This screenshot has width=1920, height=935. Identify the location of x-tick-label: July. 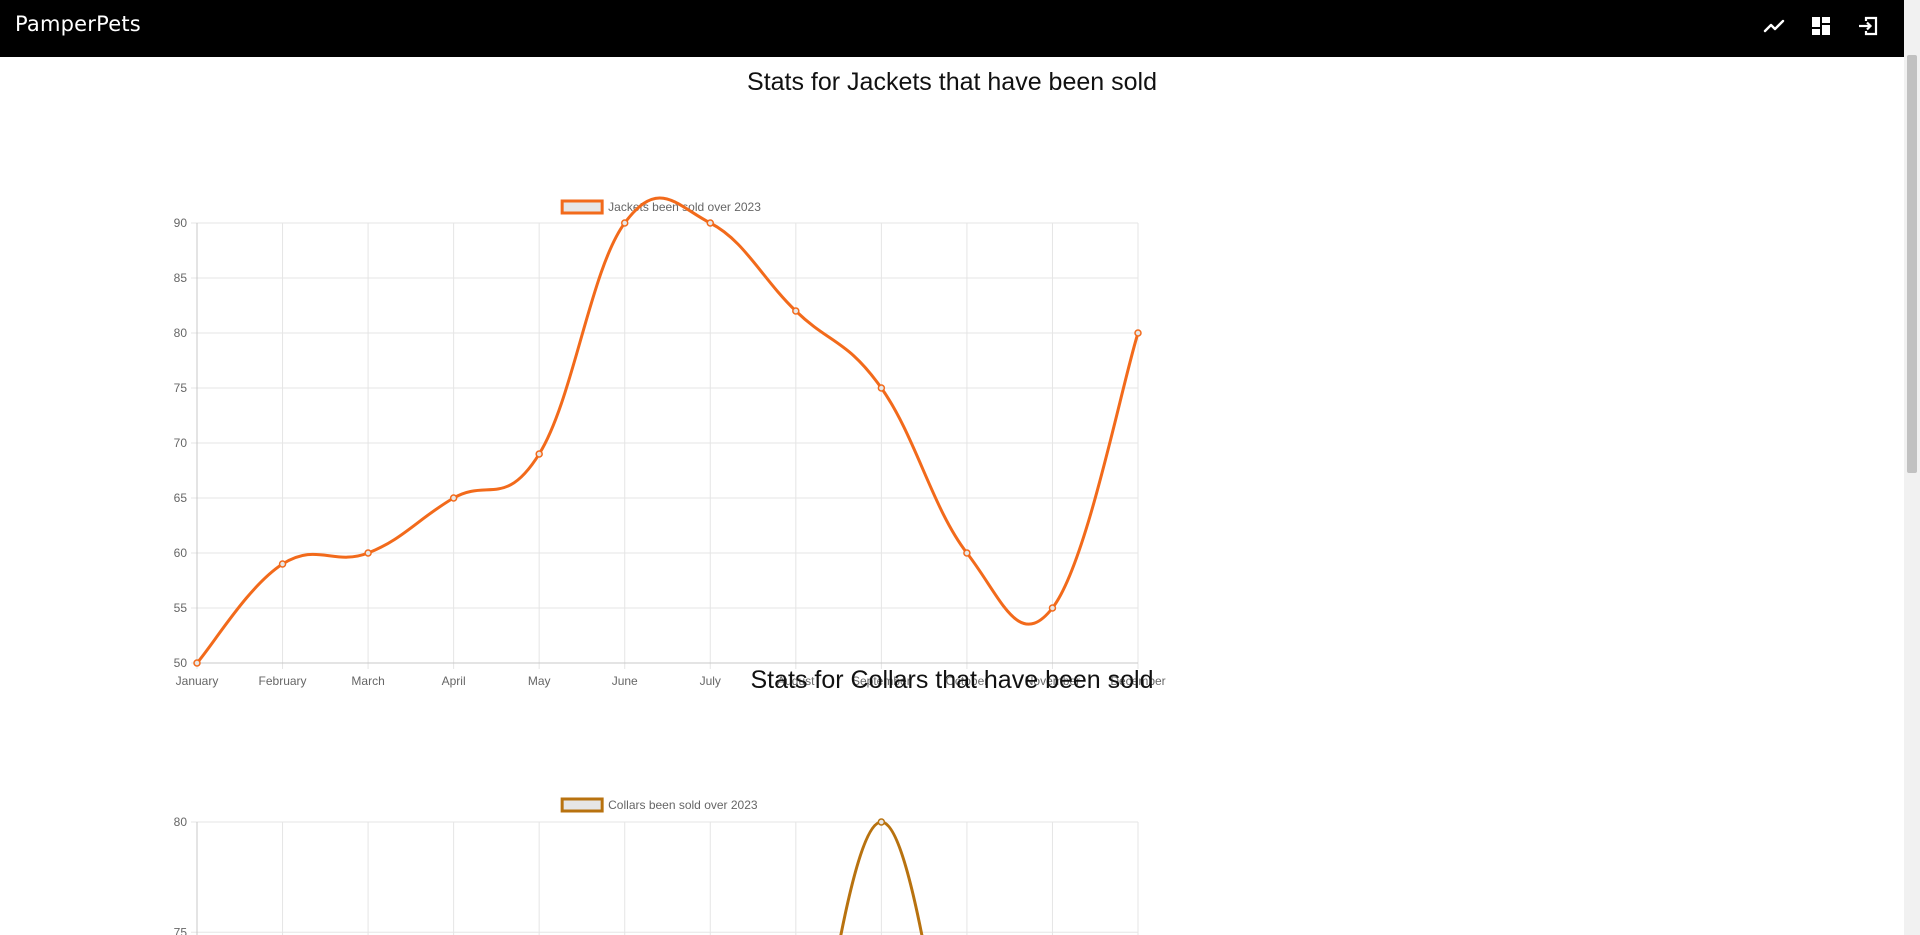
(710, 681).